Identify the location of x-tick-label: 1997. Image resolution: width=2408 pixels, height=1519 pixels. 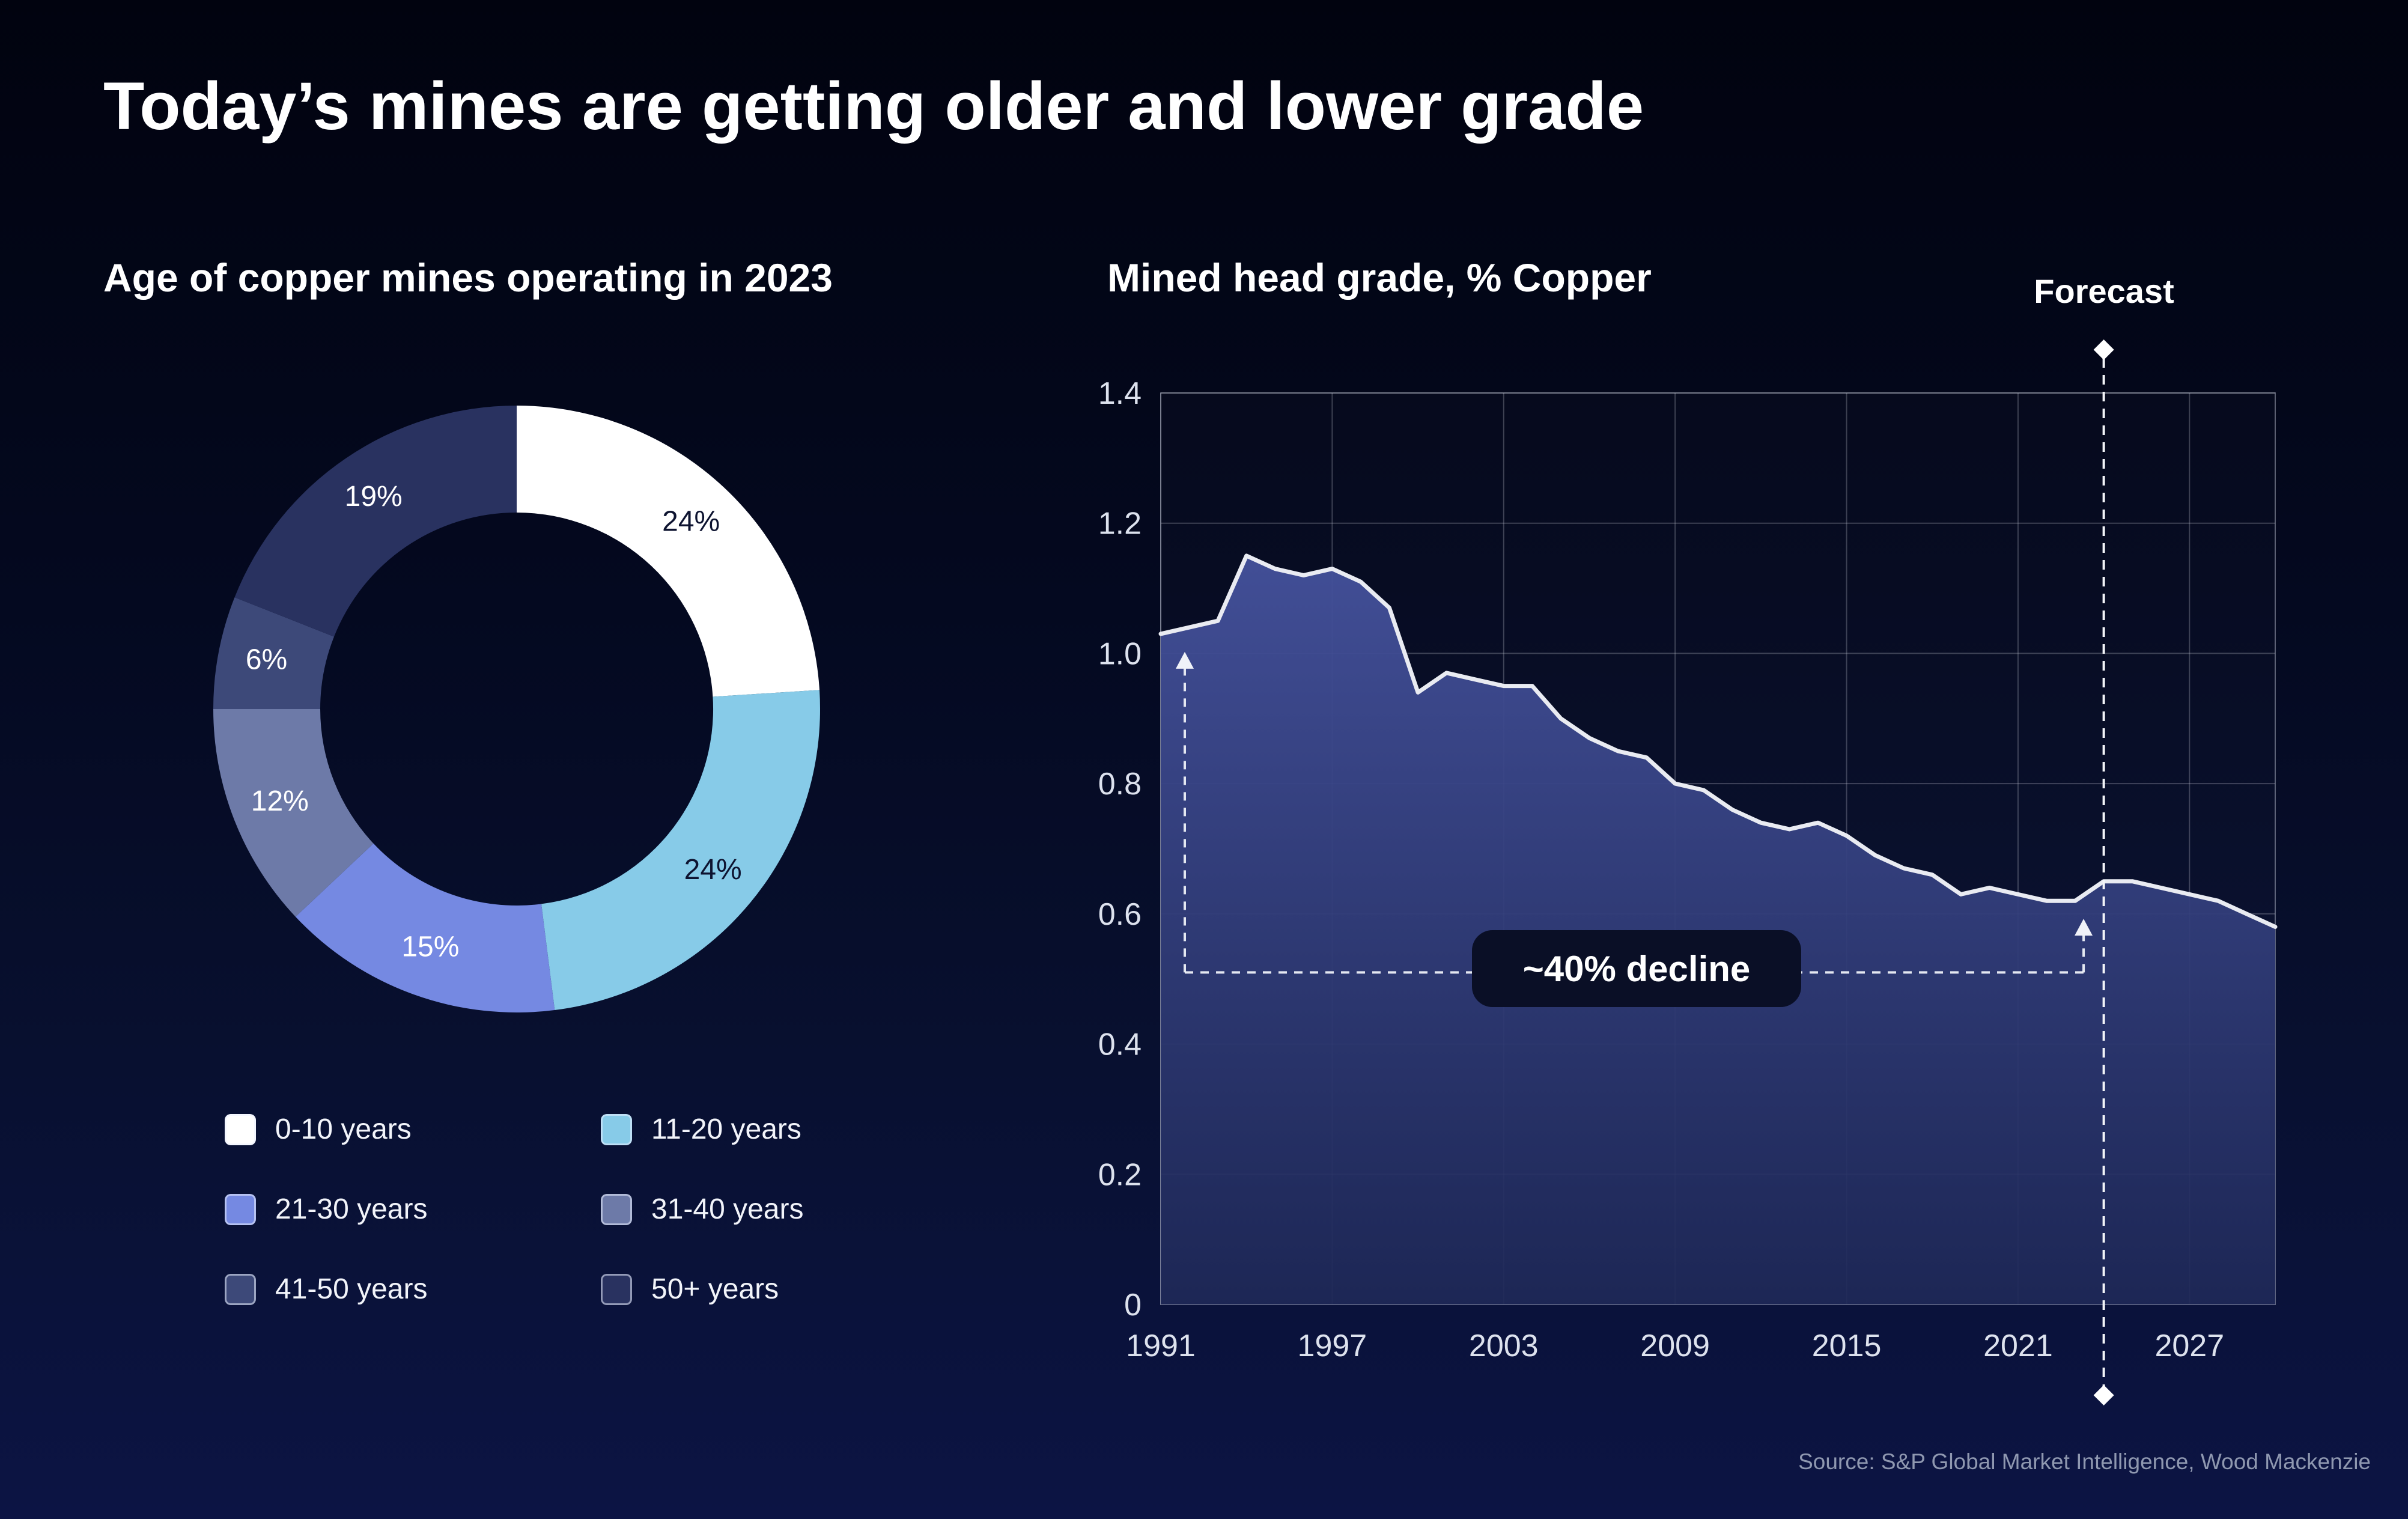
(1332, 1346).